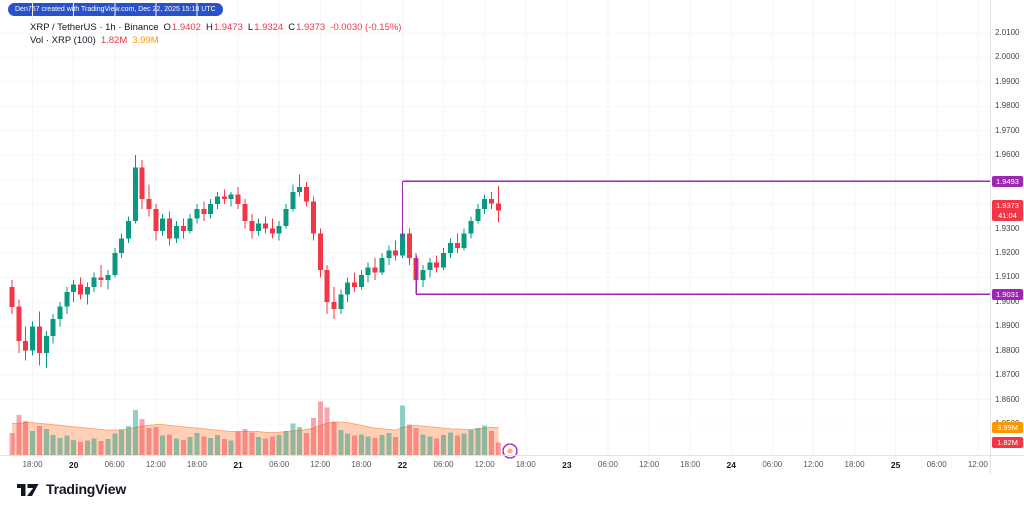 The width and height of the screenshot is (1024, 506). I want to click on volume-value: 1.82M, so click(114, 40).